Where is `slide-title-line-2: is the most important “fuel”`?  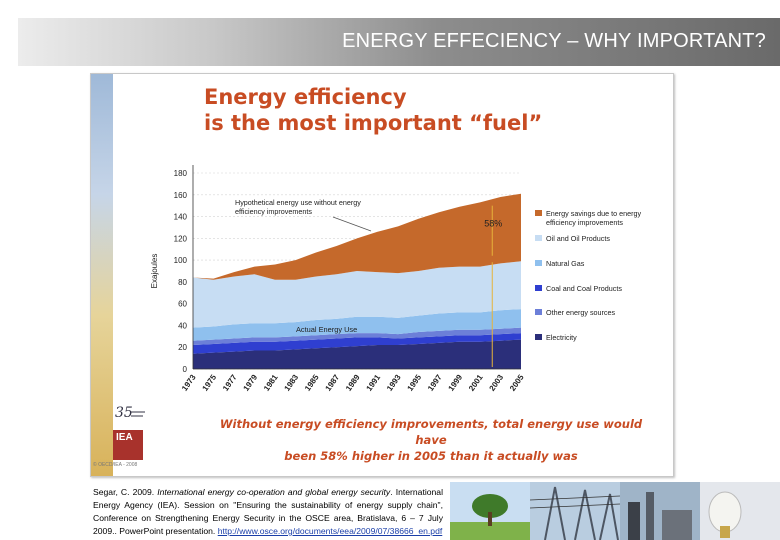
slide-title-line-2: is the most important “fuel” is located at coordinates (373, 123).